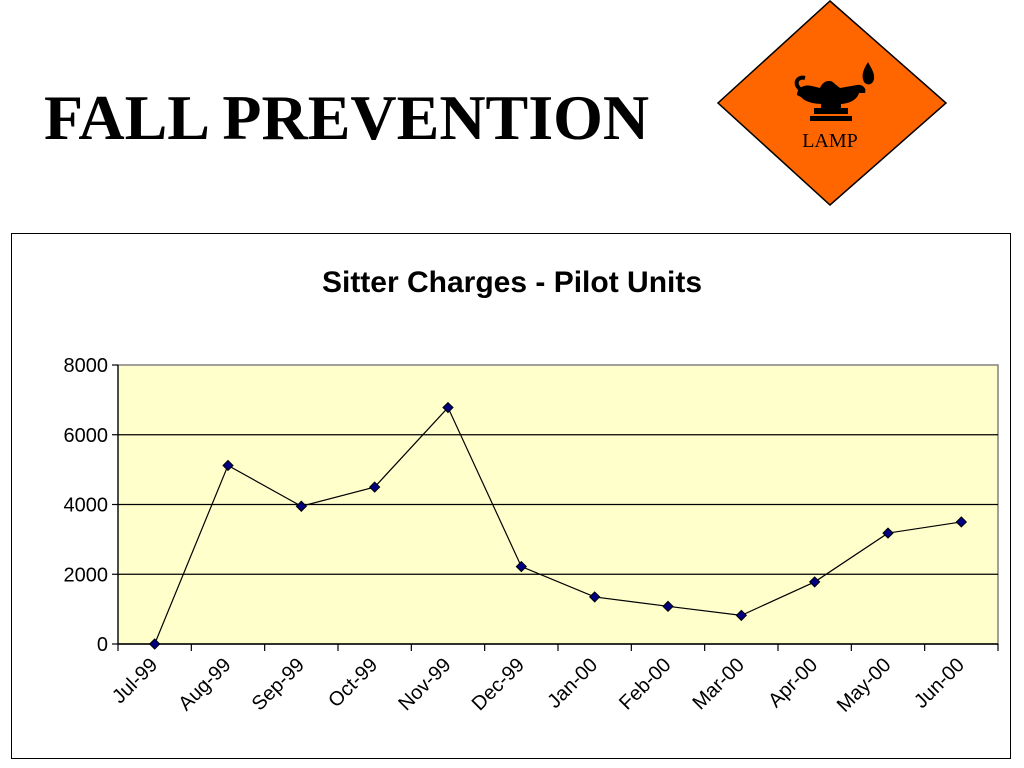  What do you see at coordinates (864, 685) in the screenshot?
I see `x-tick-label: May-00` at bounding box center [864, 685].